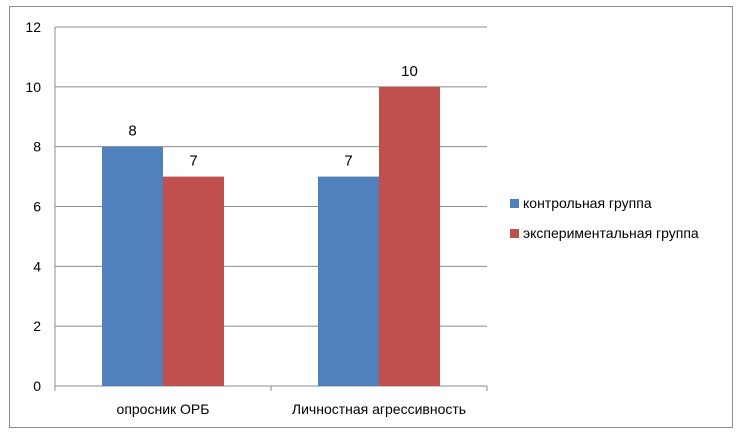 Image resolution: width=742 pixels, height=438 pixels. I want to click on y-tick-label: 8, so click(37, 147).